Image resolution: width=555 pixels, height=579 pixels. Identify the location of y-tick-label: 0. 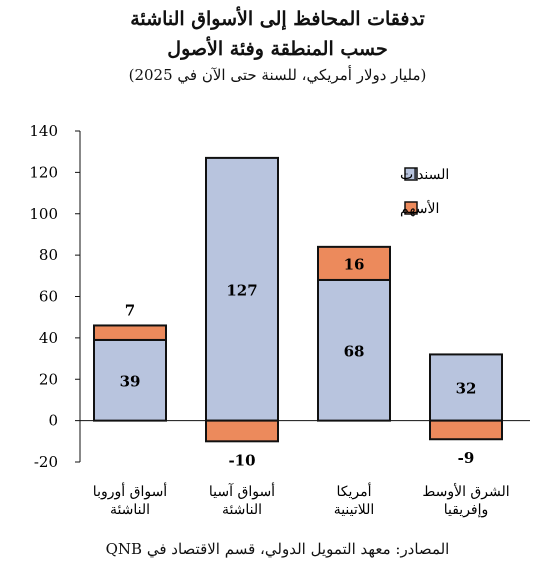
(53, 421).